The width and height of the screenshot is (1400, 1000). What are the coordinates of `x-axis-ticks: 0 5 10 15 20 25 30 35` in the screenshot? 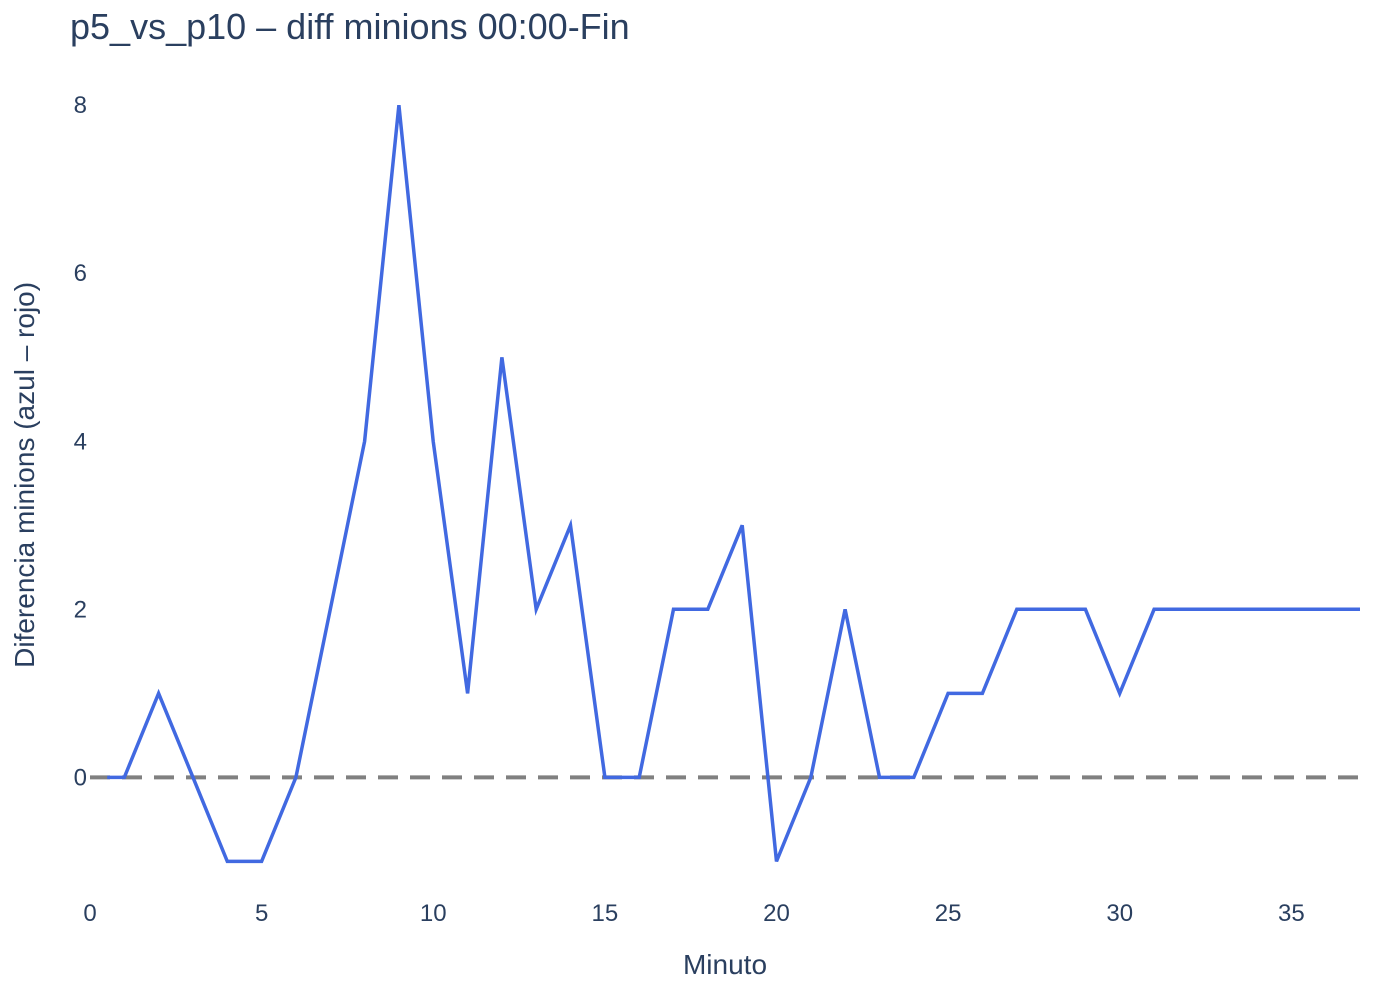 It's located at (693, 913).